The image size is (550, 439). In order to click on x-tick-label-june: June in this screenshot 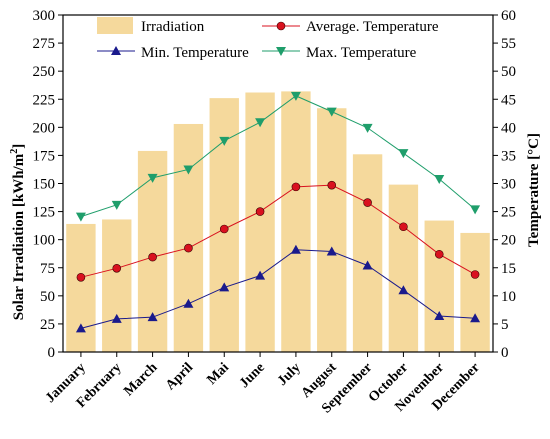, I will do `click(252, 375)`.